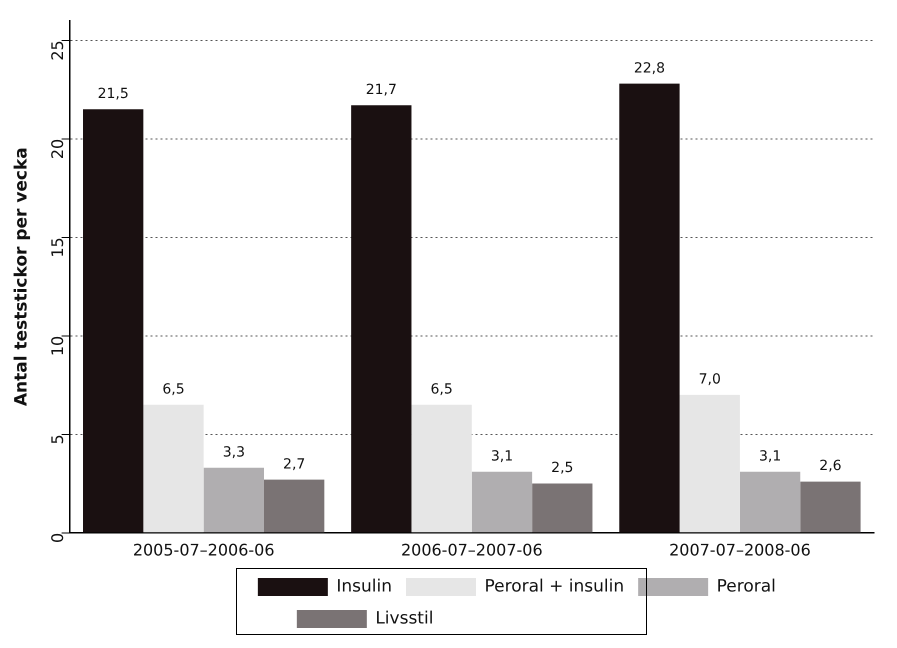 The height and width of the screenshot is (648, 897). Describe the element at coordinates (381, 90) in the screenshot. I see `data-label: 21,7` at that location.